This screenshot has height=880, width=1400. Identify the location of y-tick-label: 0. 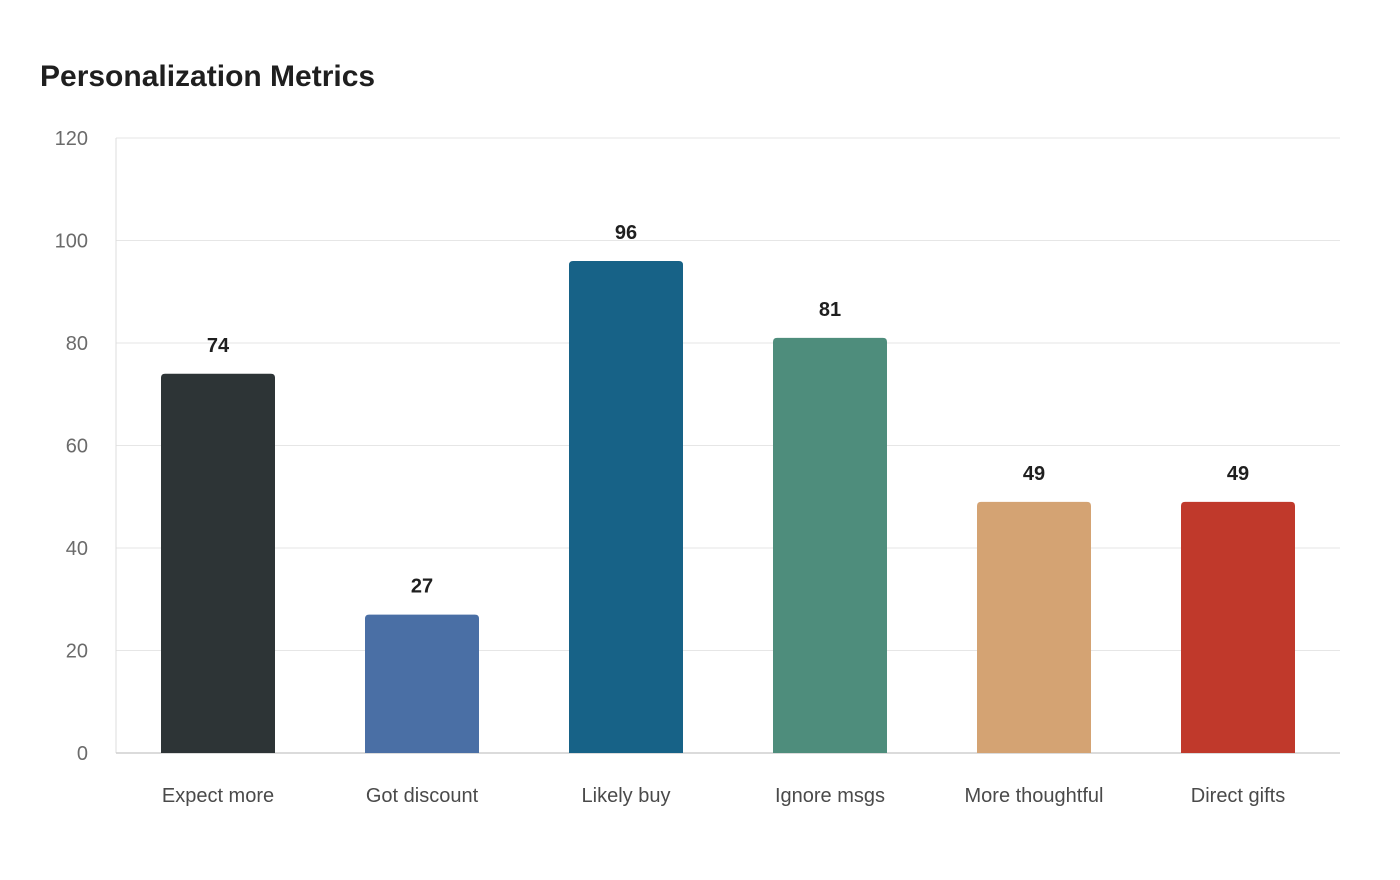
(82, 754).